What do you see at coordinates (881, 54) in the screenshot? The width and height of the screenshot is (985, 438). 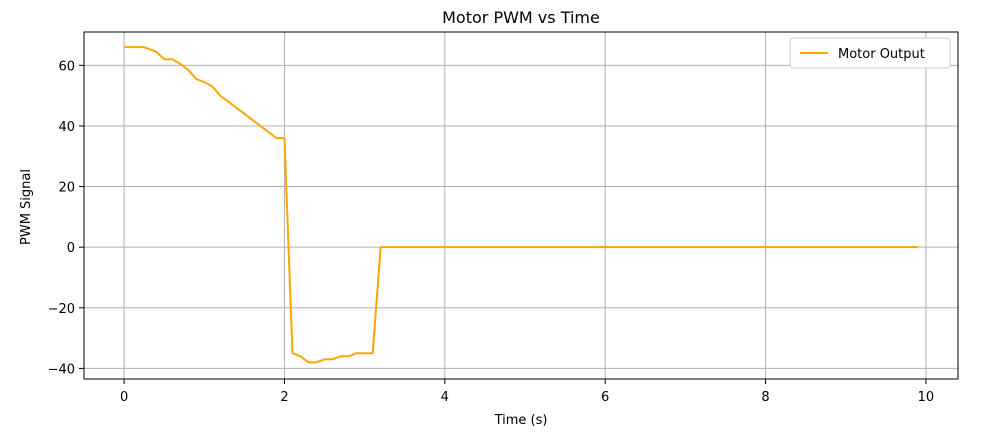 I see `legend-label: Motor Output` at bounding box center [881, 54].